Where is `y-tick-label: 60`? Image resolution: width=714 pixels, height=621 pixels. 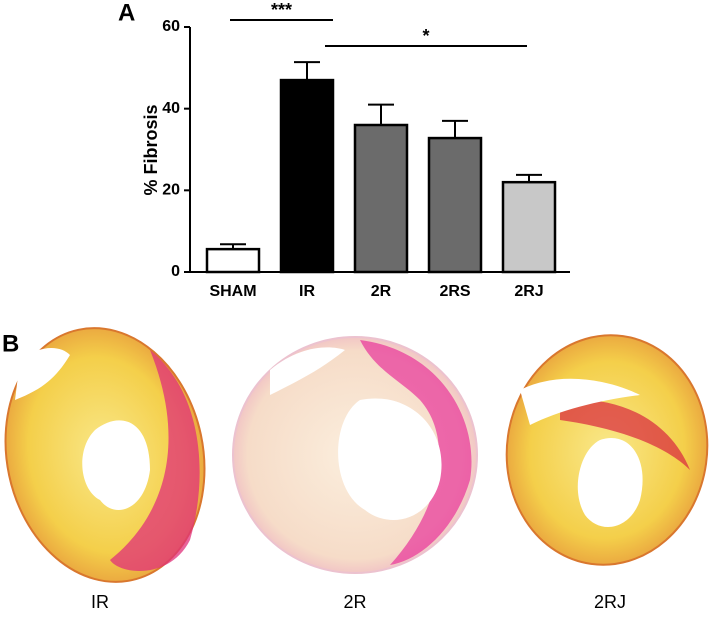
y-tick-label: 60 is located at coordinates (171, 26).